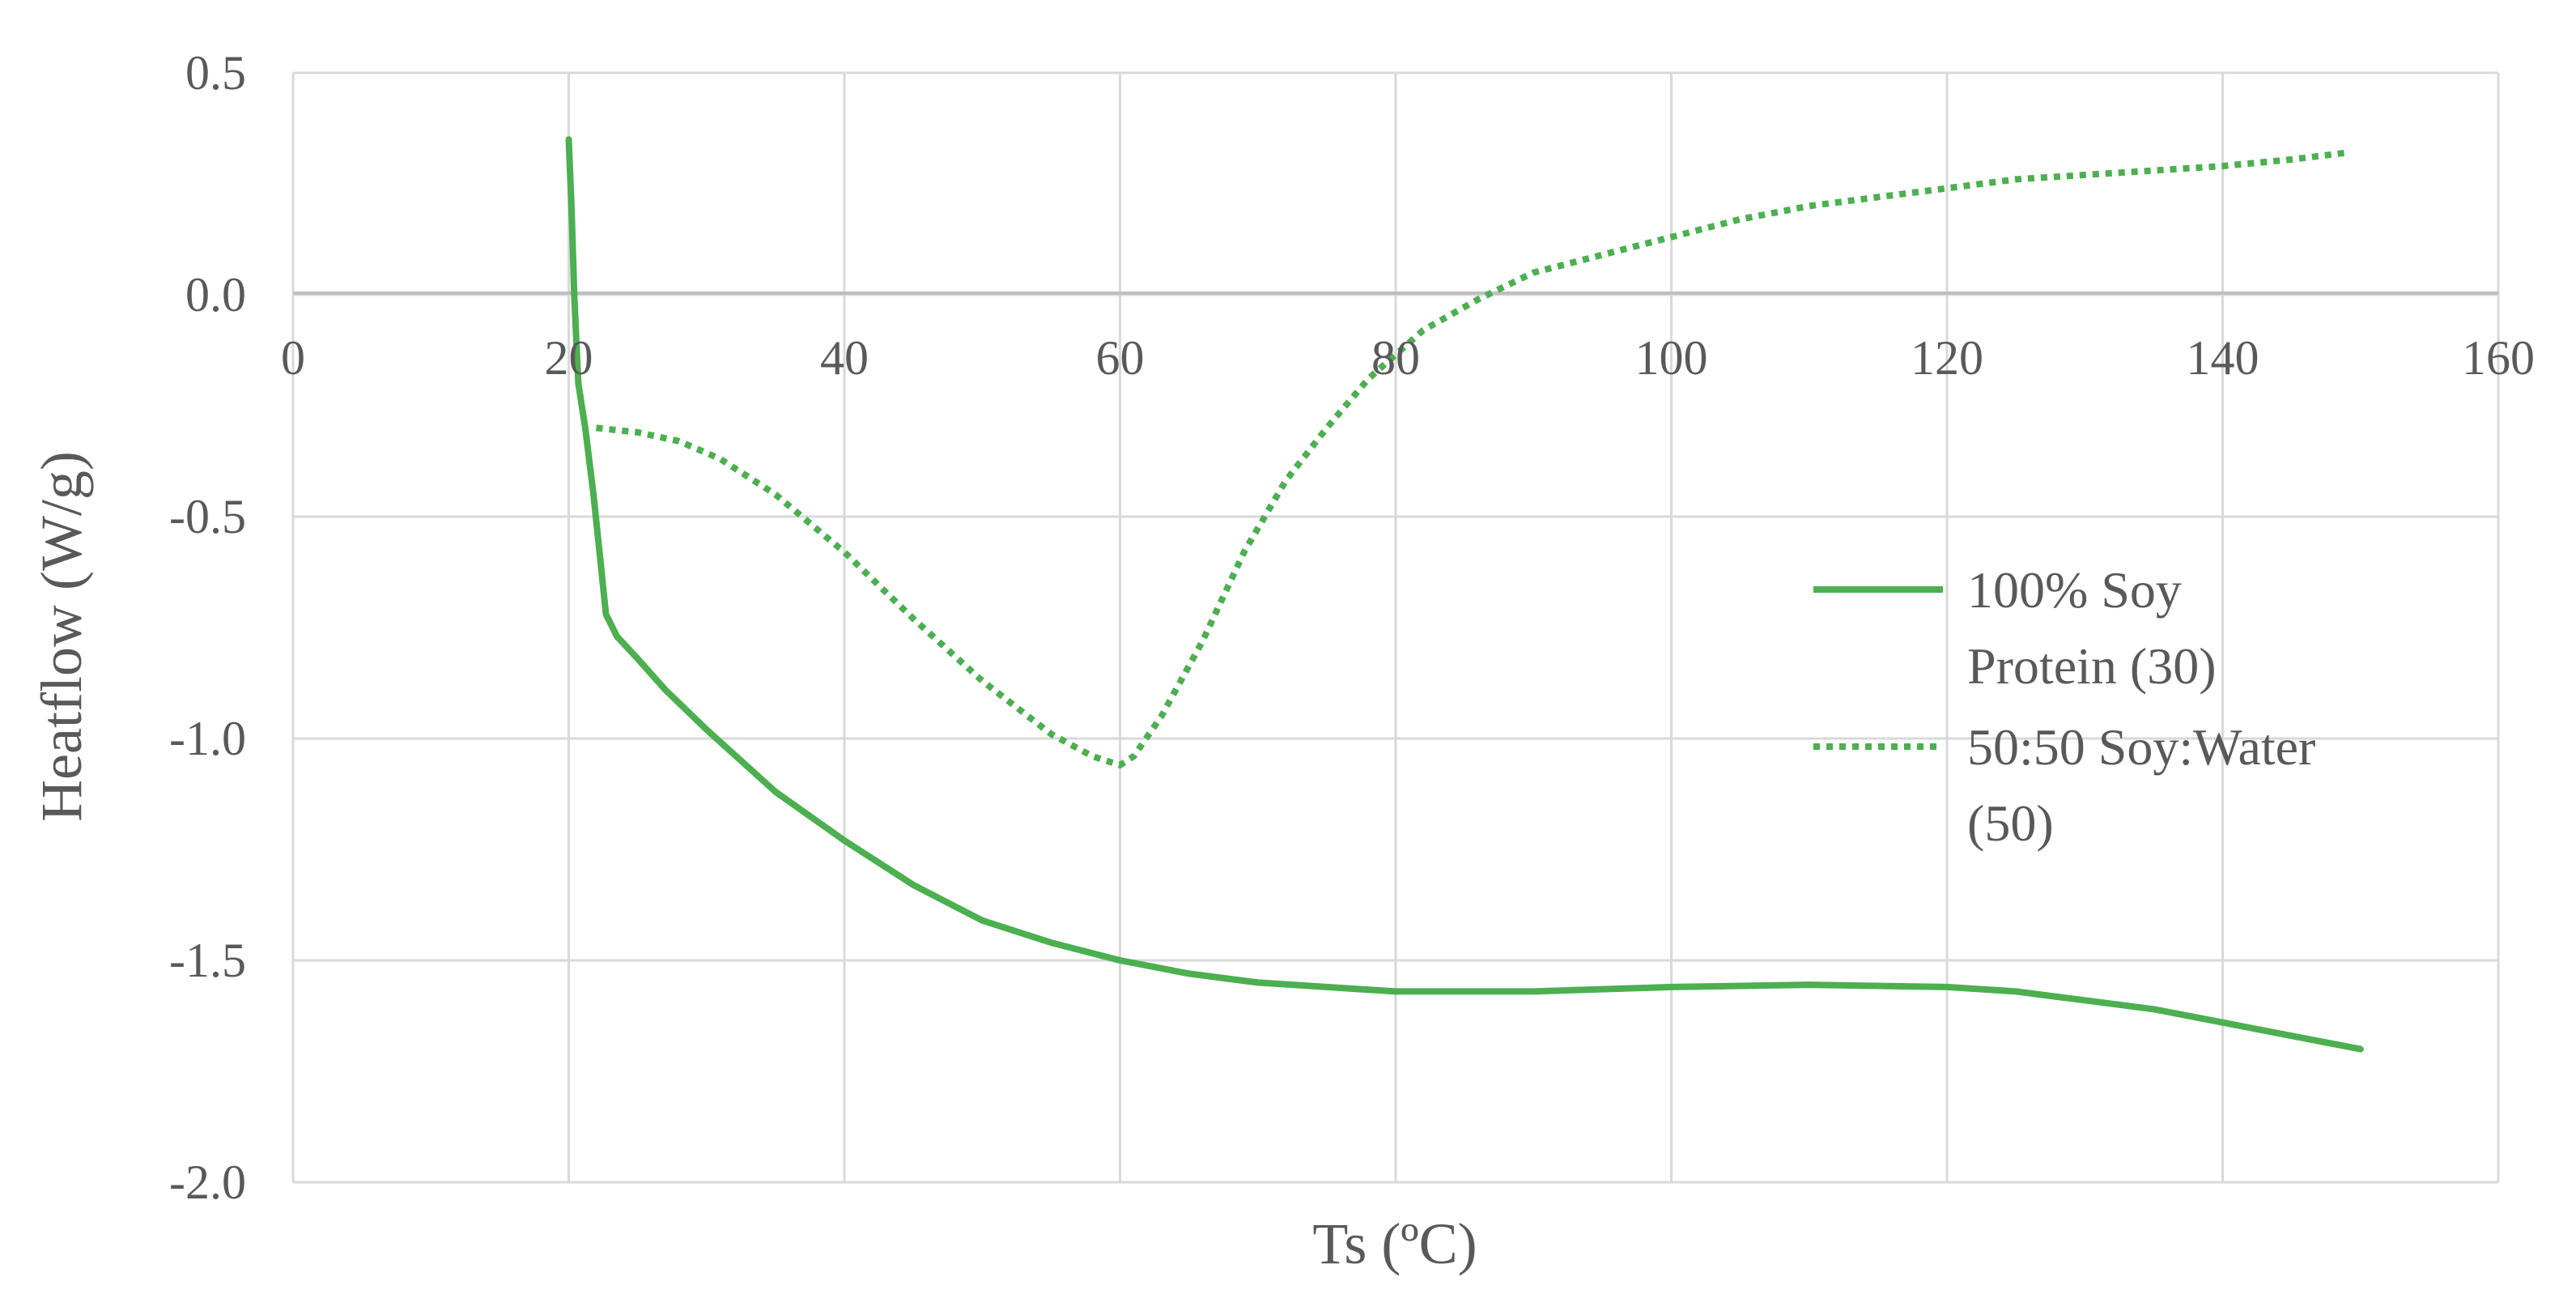  I want to click on x-tick-label: 160, so click(2499, 358).